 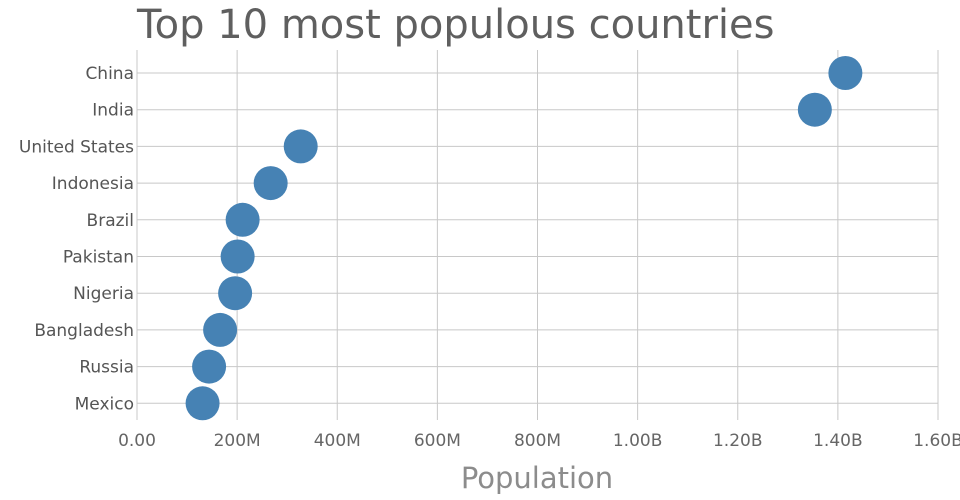 What do you see at coordinates (838, 441) in the screenshot?
I see `x-tick-label: 1.40B` at bounding box center [838, 441].